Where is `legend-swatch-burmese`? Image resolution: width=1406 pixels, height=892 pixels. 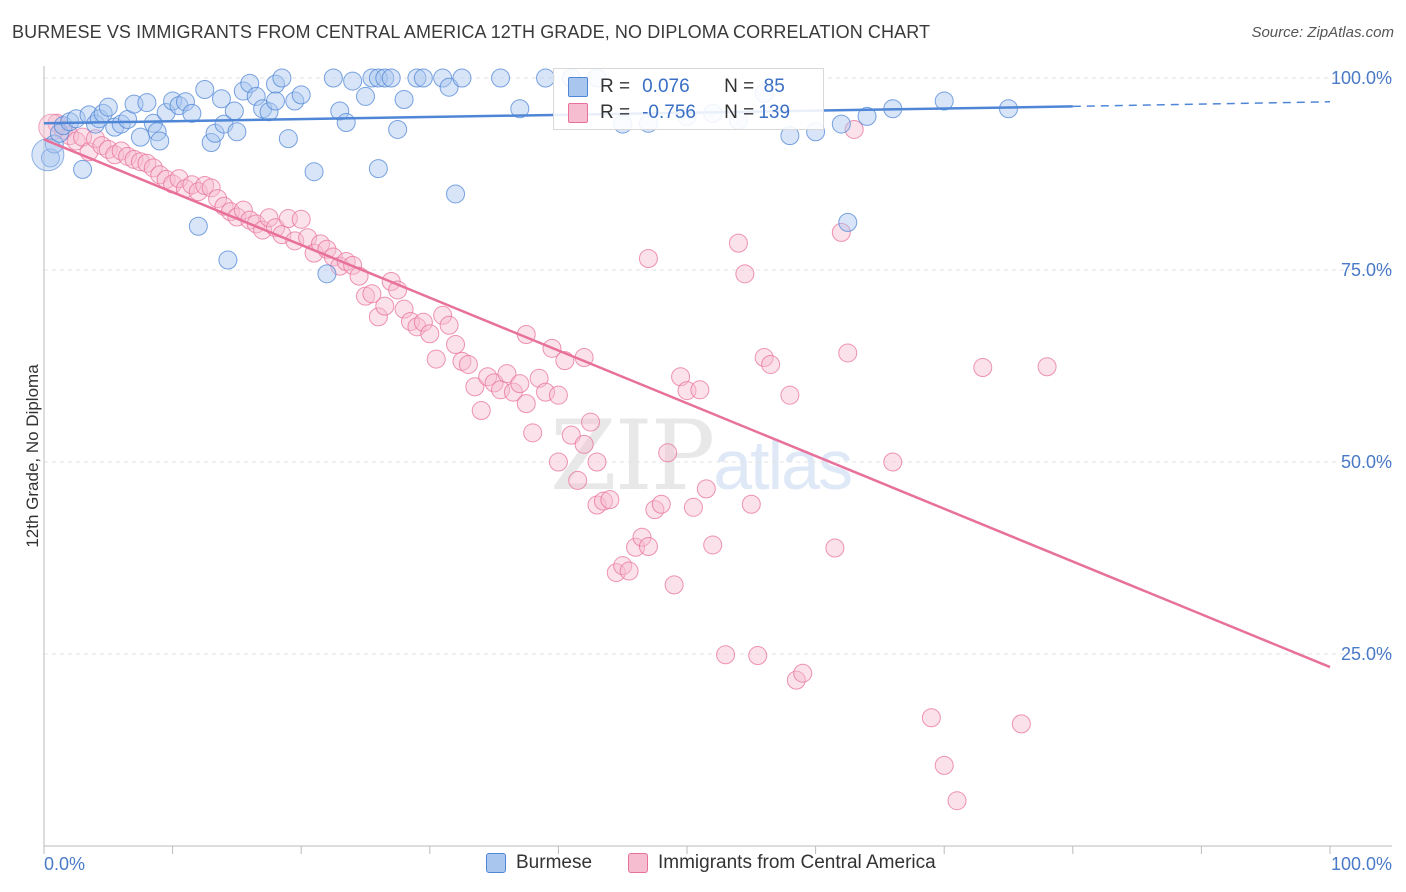 legend-swatch-burmese is located at coordinates (496, 863).